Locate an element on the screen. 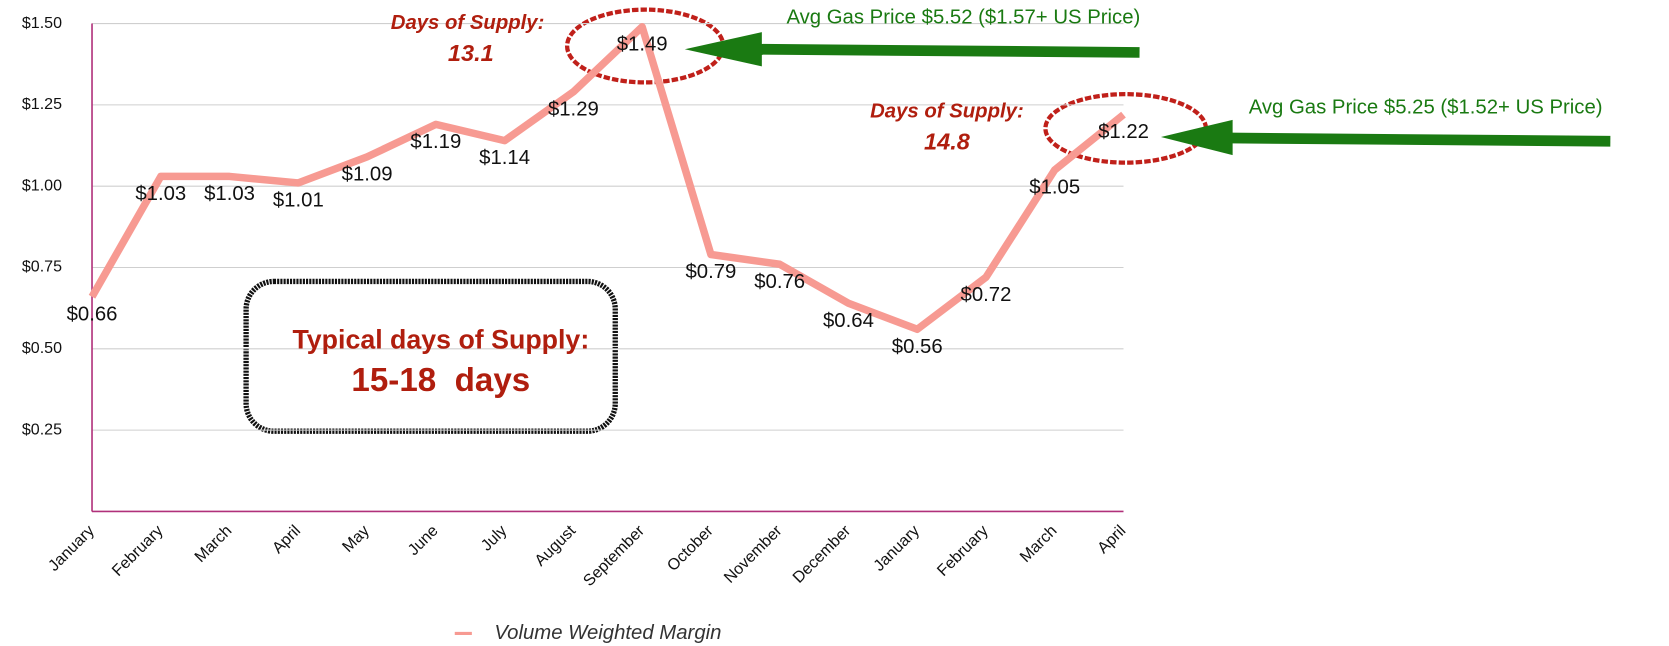 The image size is (1669, 646). callout-box is located at coordinates (430, 356).